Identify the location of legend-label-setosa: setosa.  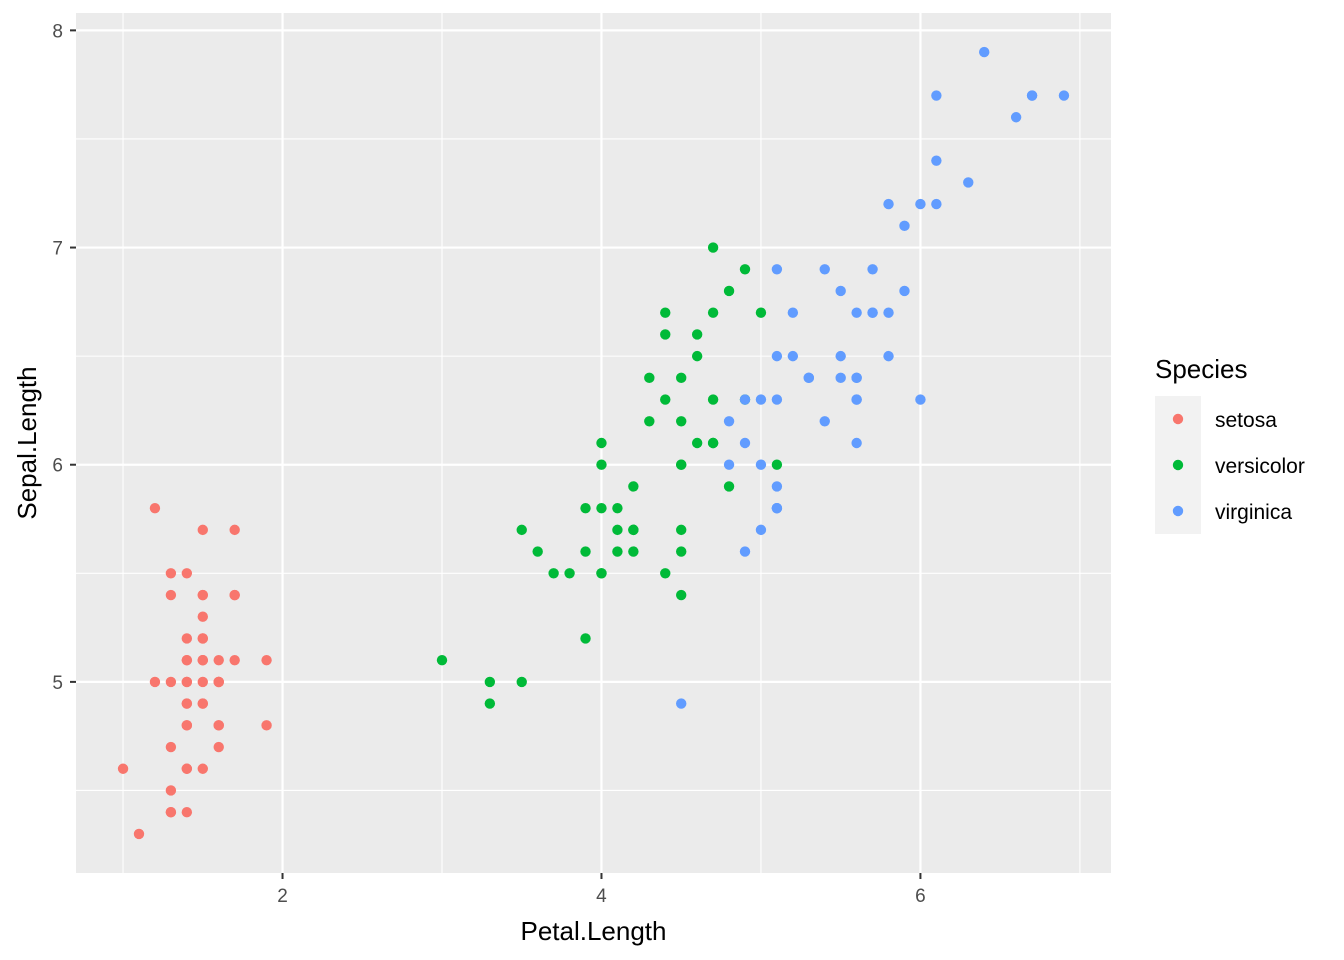
(1246, 420).